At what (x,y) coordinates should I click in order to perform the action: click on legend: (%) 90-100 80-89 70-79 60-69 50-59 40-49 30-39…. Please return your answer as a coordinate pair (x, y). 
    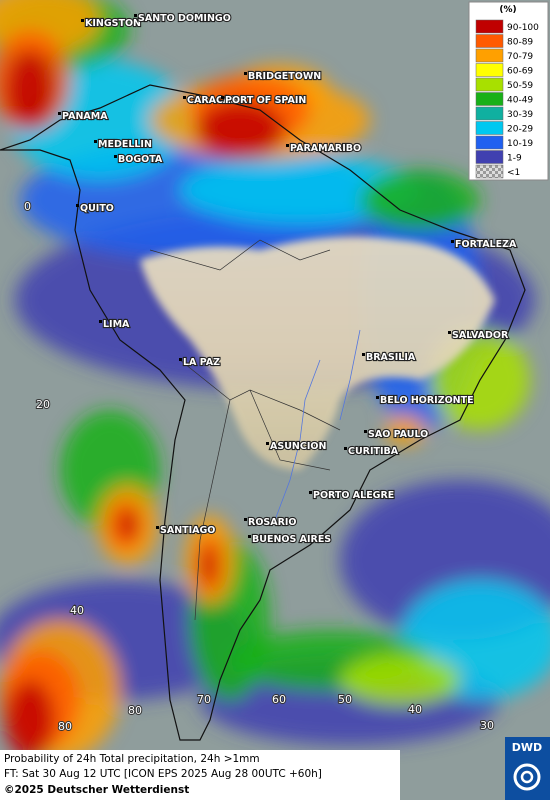
    Looking at the image, I should click on (508, 91).